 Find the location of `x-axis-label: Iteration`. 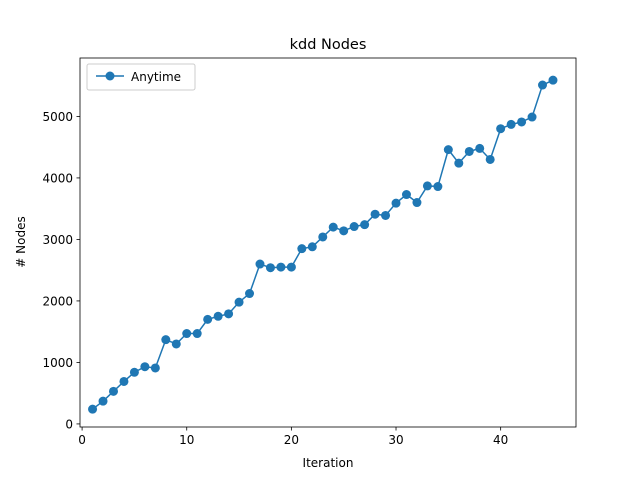

x-axis-label: Iteration is located at coordinates (328, 463).